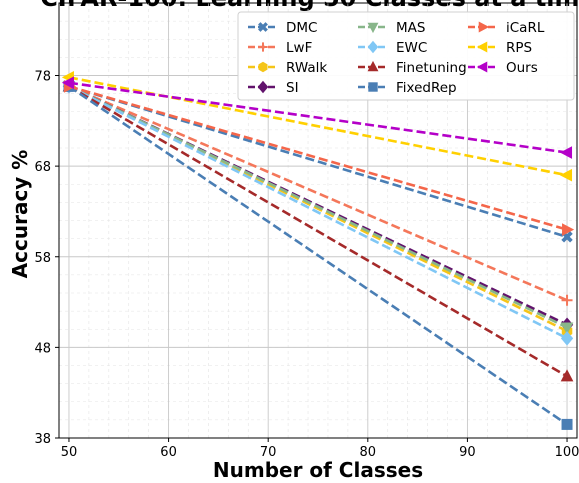 This screenshot has height=483, width=579. Describe the element at coordinates (306, 68) in the screenshot. I see `legend-label: RWalk` at that location.